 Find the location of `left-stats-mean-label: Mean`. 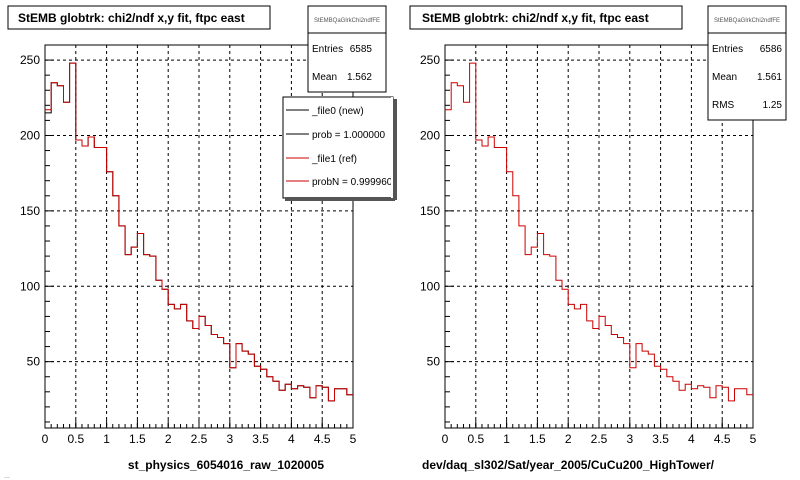

left-stats-mean-label: Mean is located at coordinates (324, 77).